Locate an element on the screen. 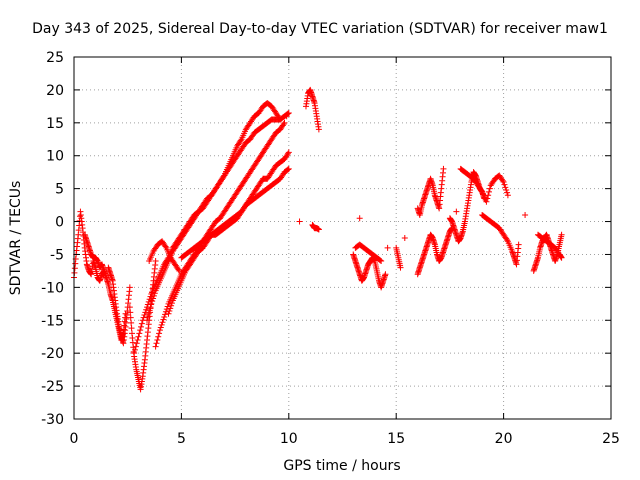  x-tick-label: 25 is located at coordinates (611, 439).